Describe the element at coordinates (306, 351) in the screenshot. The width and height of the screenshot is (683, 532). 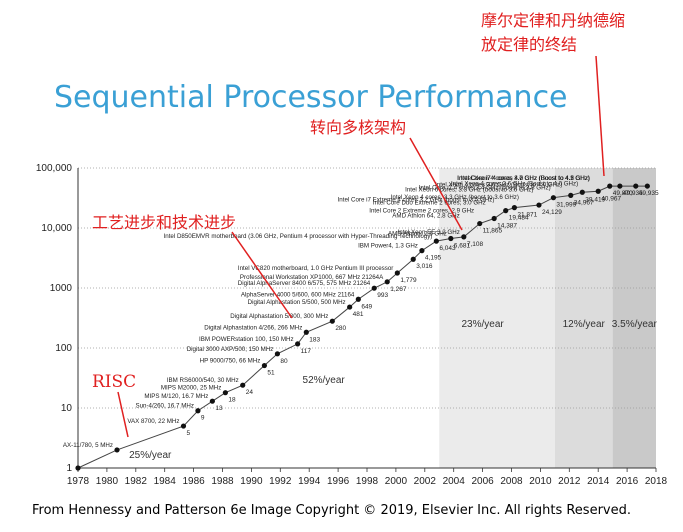
I see `point-value-label: 117` at that location.